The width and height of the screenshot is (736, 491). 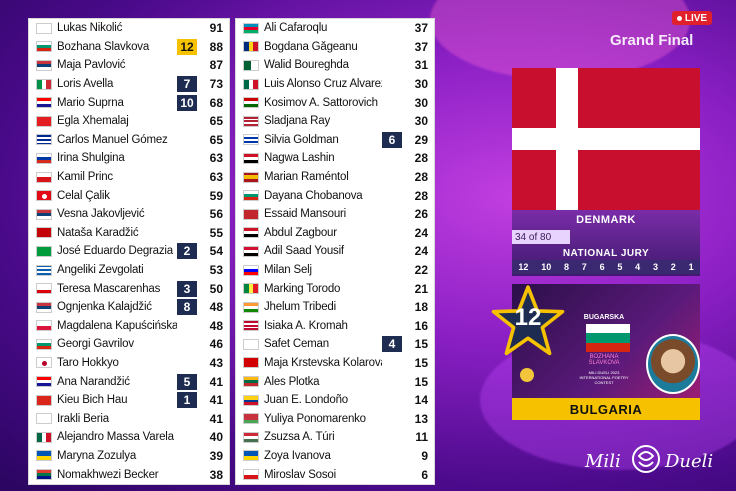 What do you see at coordinates (85, 177) in the screenshot?
I see `contestant-name: Kamil Princ` at bounding box center [85, 177].